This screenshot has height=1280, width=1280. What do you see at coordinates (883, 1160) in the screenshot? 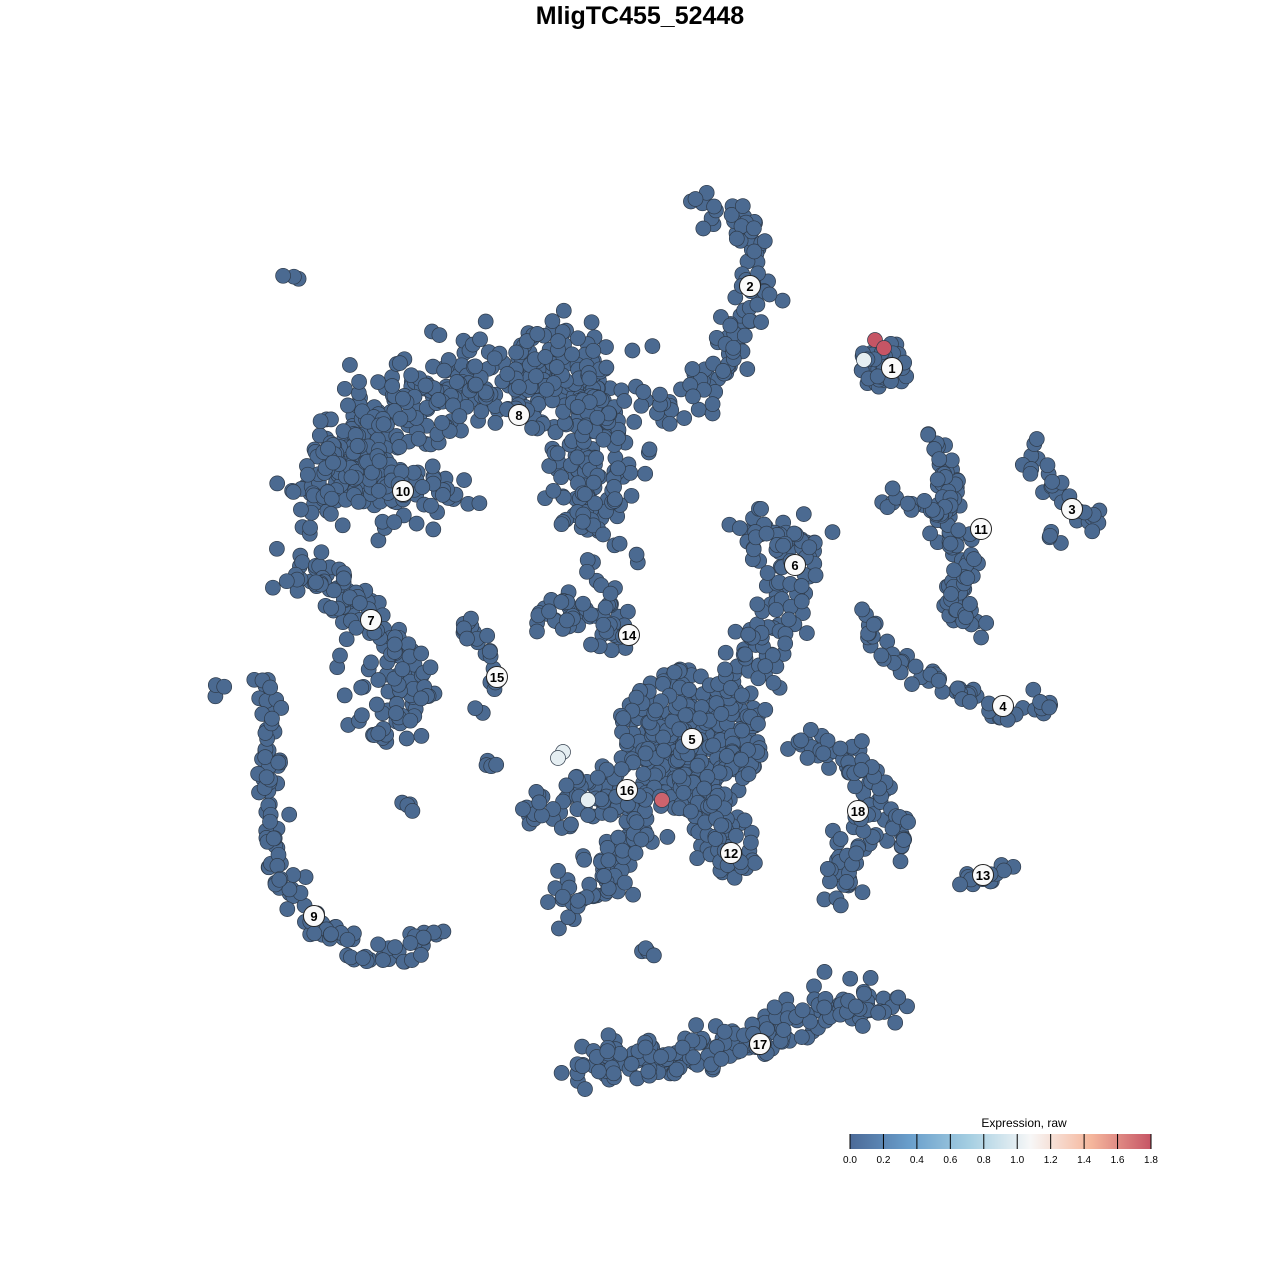
I see `colorbar-tick-label: 0.2` at bounding box center [883, 1160].